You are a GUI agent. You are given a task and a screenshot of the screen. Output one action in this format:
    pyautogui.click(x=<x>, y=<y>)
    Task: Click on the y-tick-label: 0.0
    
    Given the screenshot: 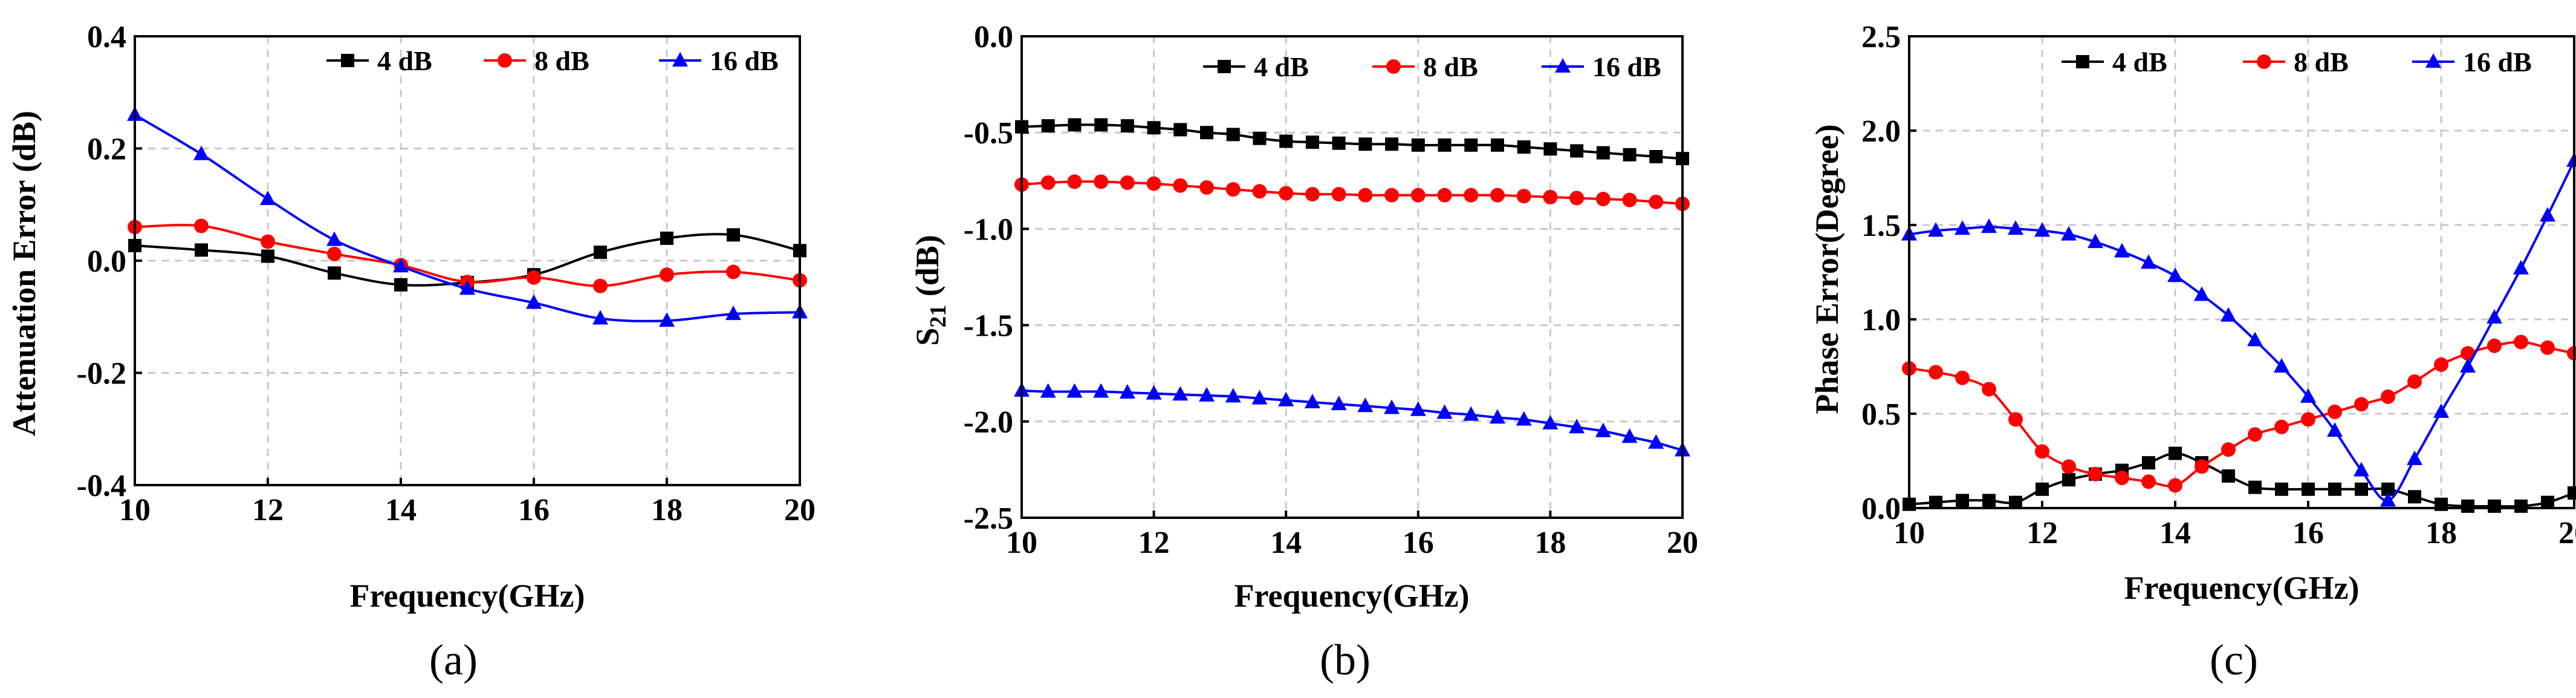 What is the action you would take?
    pyautogui.click(x=107, y=261)
    